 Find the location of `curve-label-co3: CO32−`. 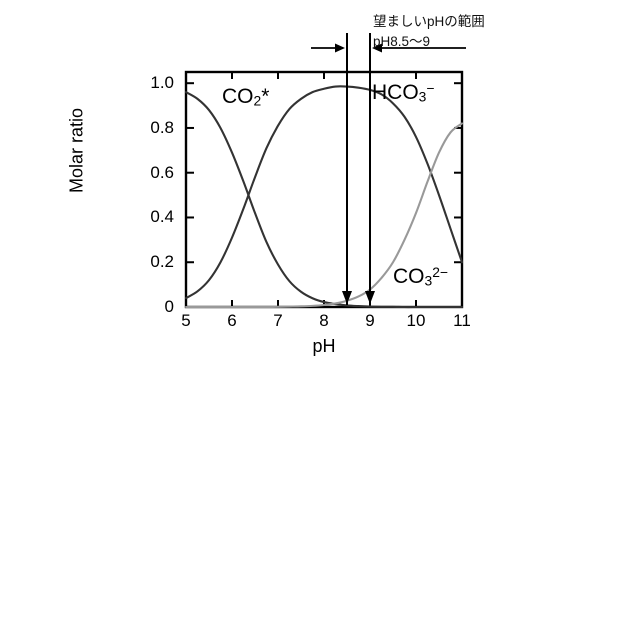

curve-label-co3: CO32− is located at coordinates (421, 276).